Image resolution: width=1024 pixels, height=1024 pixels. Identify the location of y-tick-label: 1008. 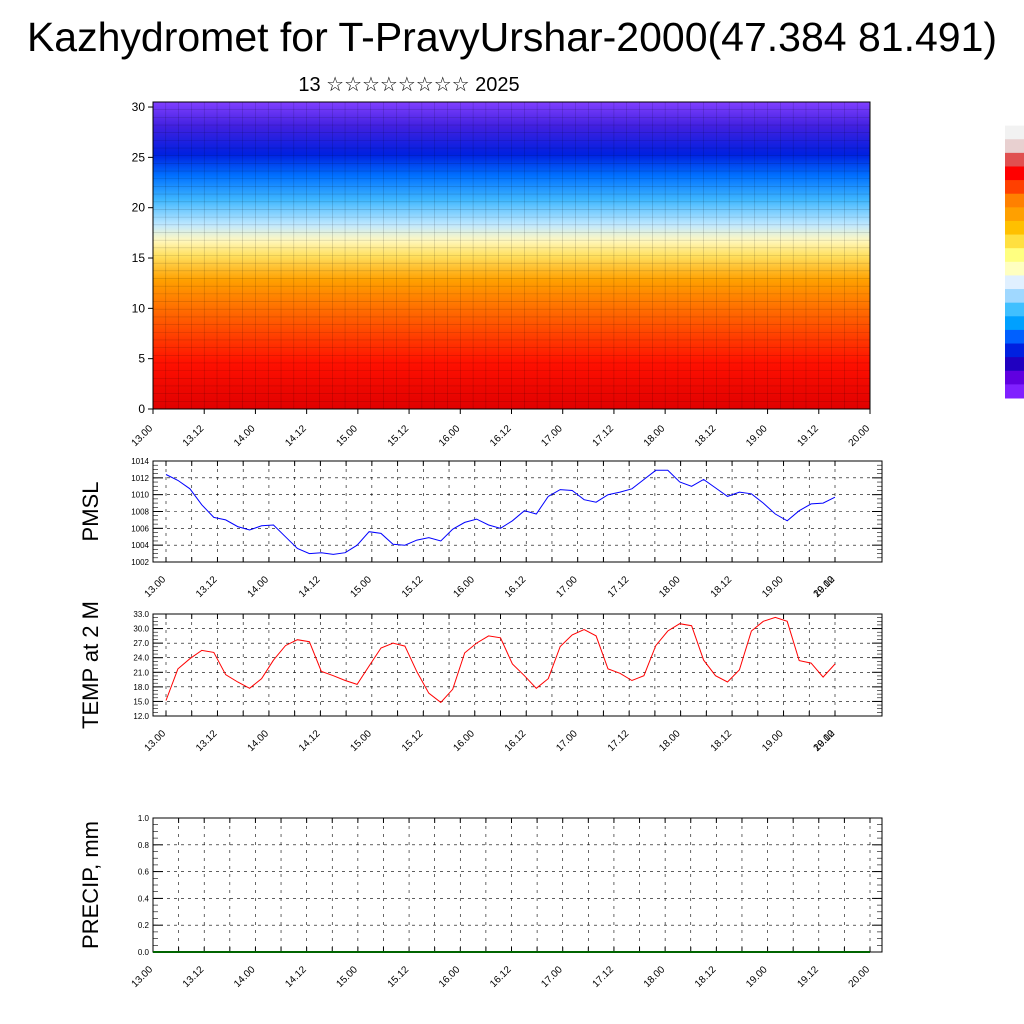
(140, 512).